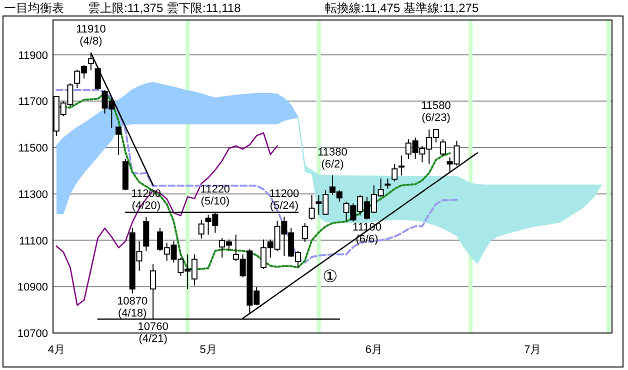  What do you see at coordinates (533, 350) in the screenshot?
I see `x-tick-label: 7月` at bounding box center [533, 350].